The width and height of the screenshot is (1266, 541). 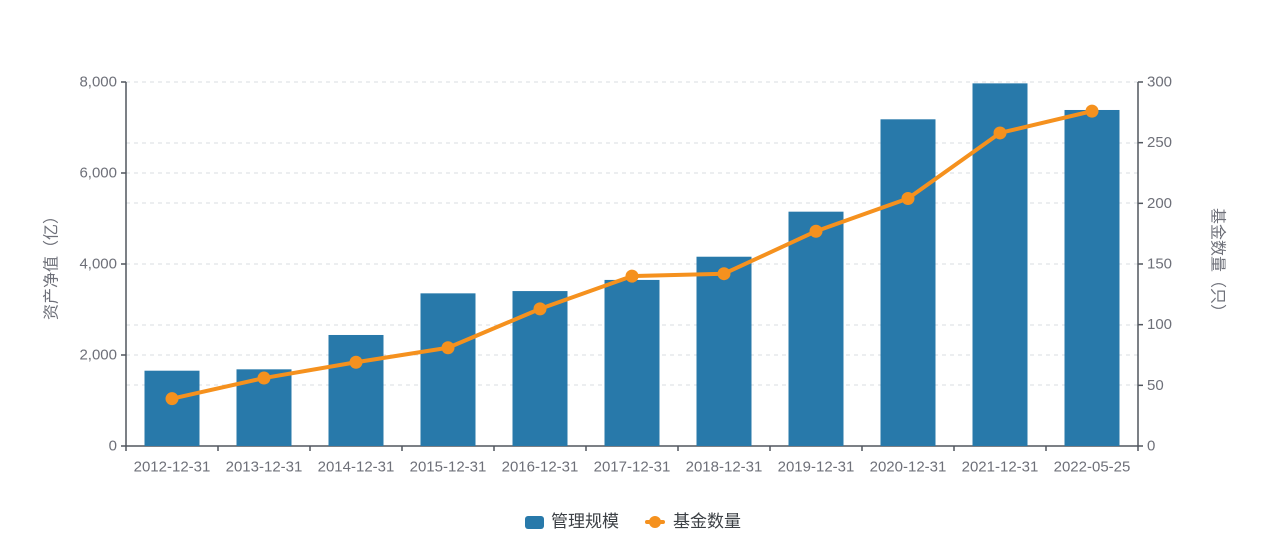 What do you see at coordinates (724, 467) in the screenshot?
I see `x-axis-category-label: 2018-12-31` at bounding box center [724, 467].